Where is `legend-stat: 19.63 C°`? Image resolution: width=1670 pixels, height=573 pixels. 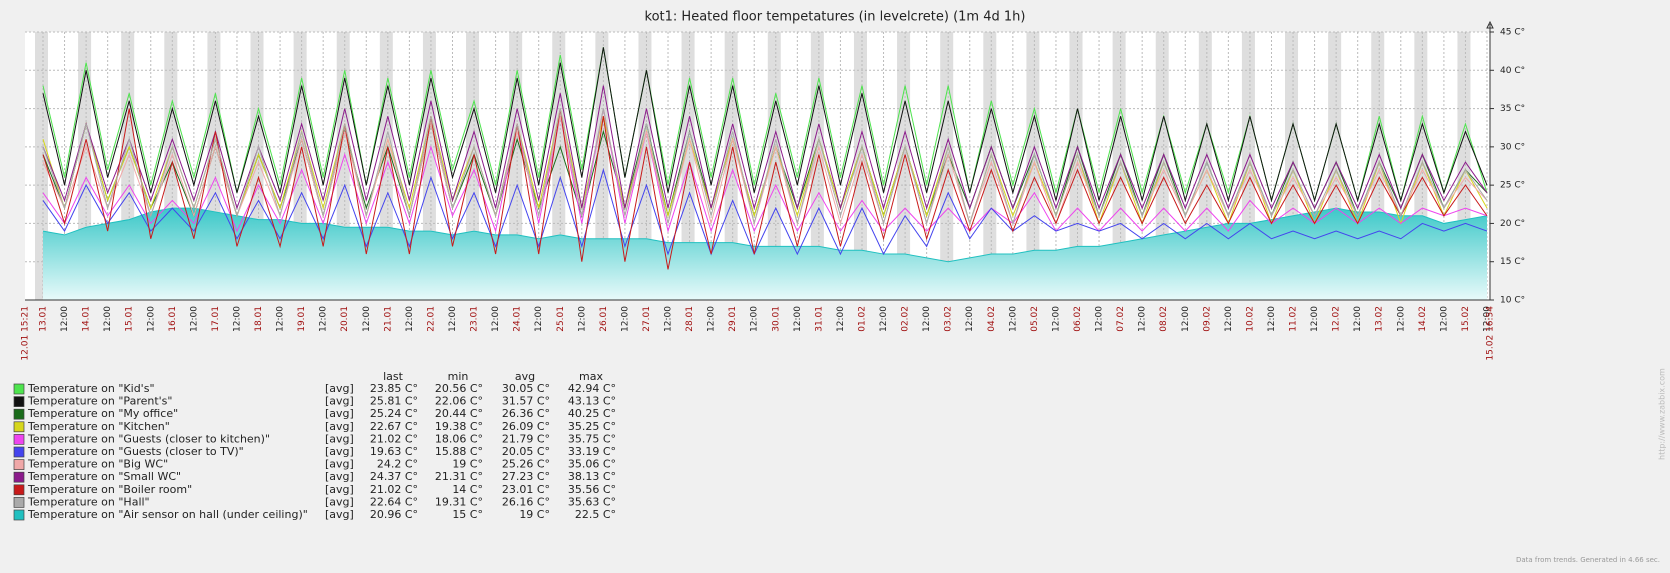 legend-stat: 19.63 C° is located at coordinates (394, 451).